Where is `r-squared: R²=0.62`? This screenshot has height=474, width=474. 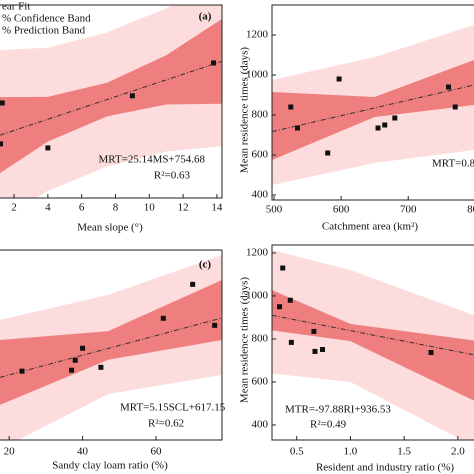
r-squared: R²=0.62 is located at coordinates (166, 424).